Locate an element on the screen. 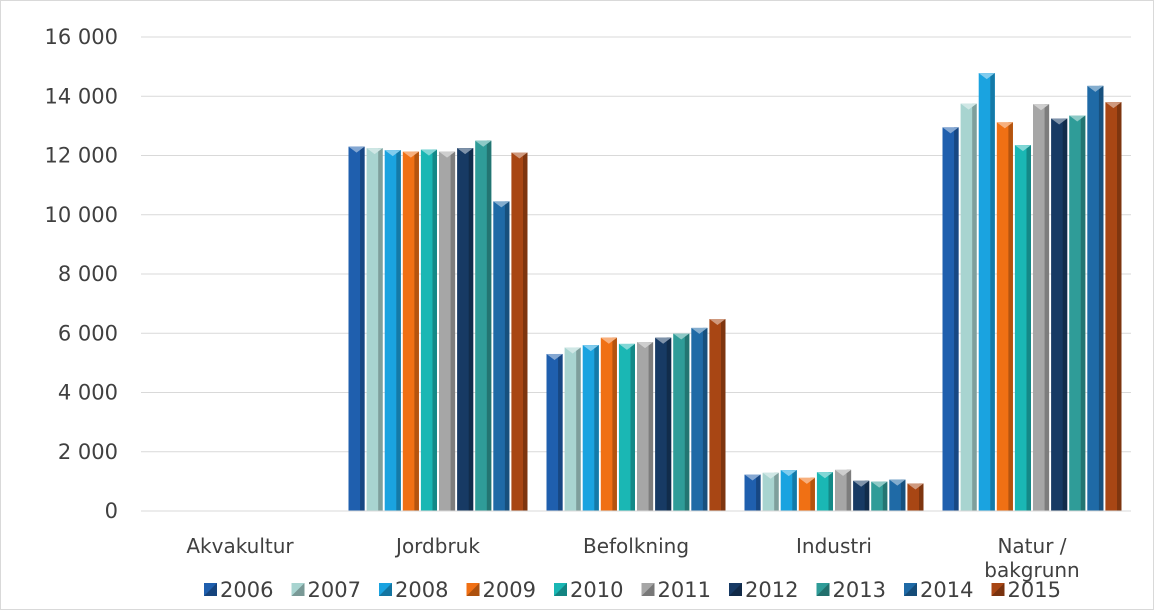  legend-label: 2006 is located at coordinates (246, 590).